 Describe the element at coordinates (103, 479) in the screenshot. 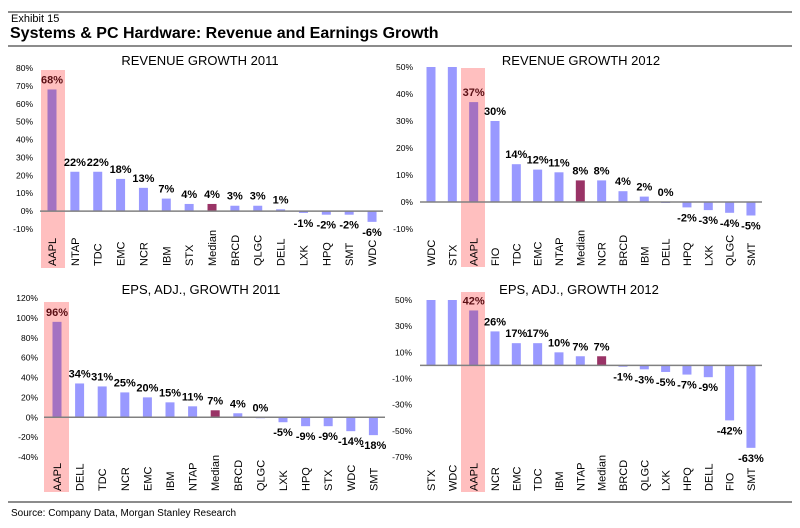

I see `category-label-tdc: TDC` at that location.